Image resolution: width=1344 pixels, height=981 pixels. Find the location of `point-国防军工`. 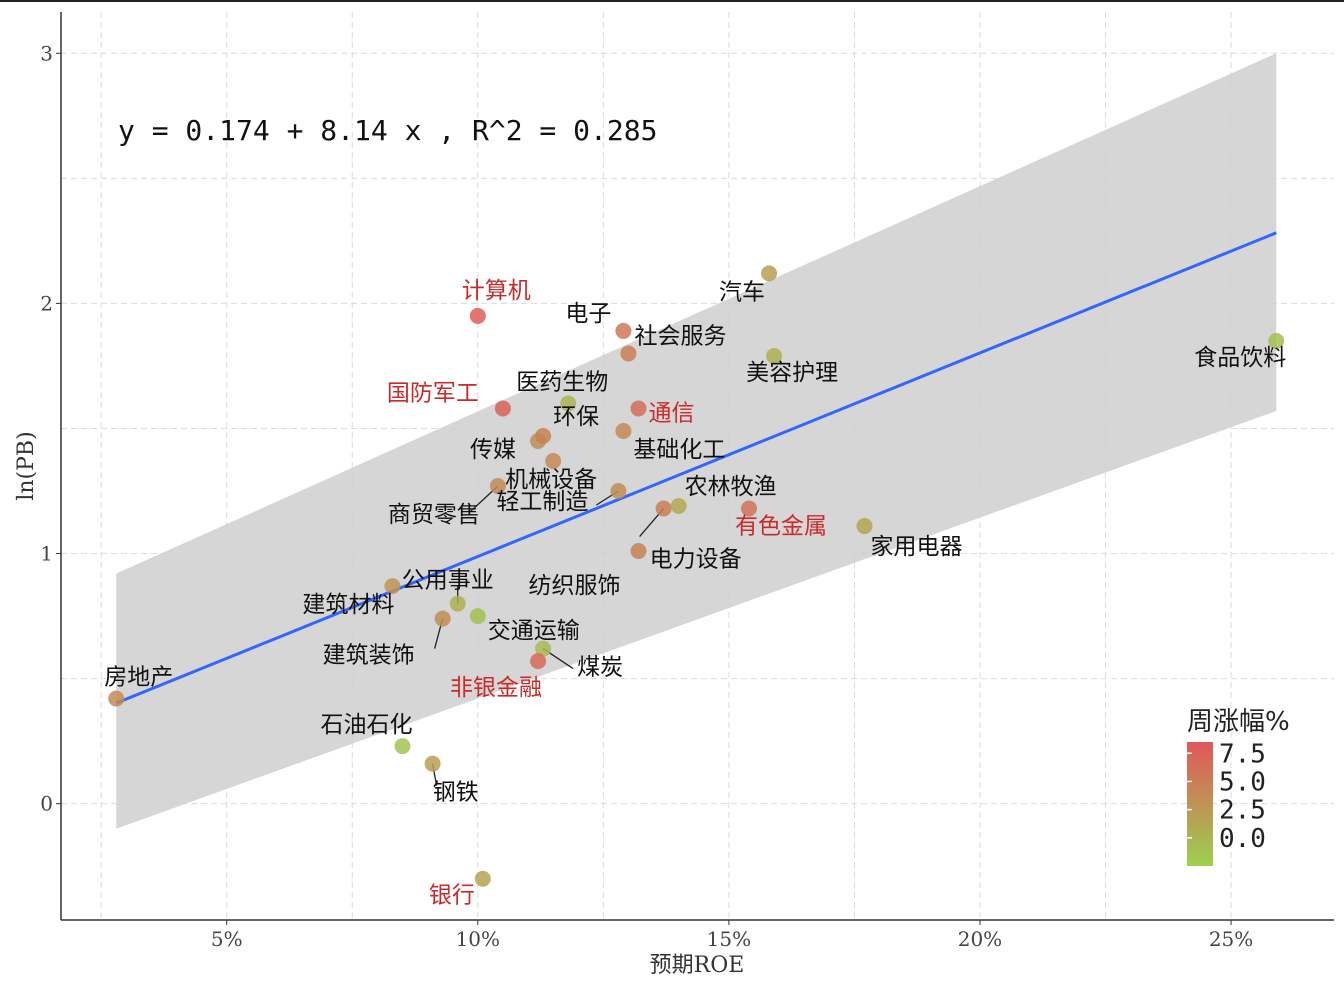

point-国防军工 is located at coordinates (502, 408).